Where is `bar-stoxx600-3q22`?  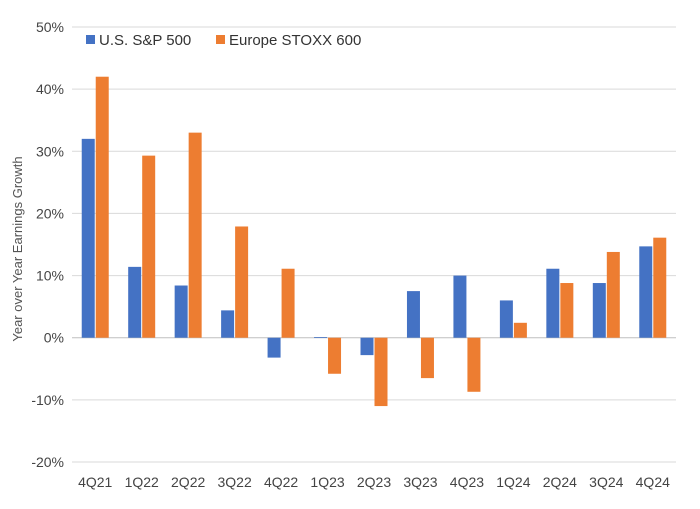 bar-stoxx600-3q22 is located at coordinates (242, 282).